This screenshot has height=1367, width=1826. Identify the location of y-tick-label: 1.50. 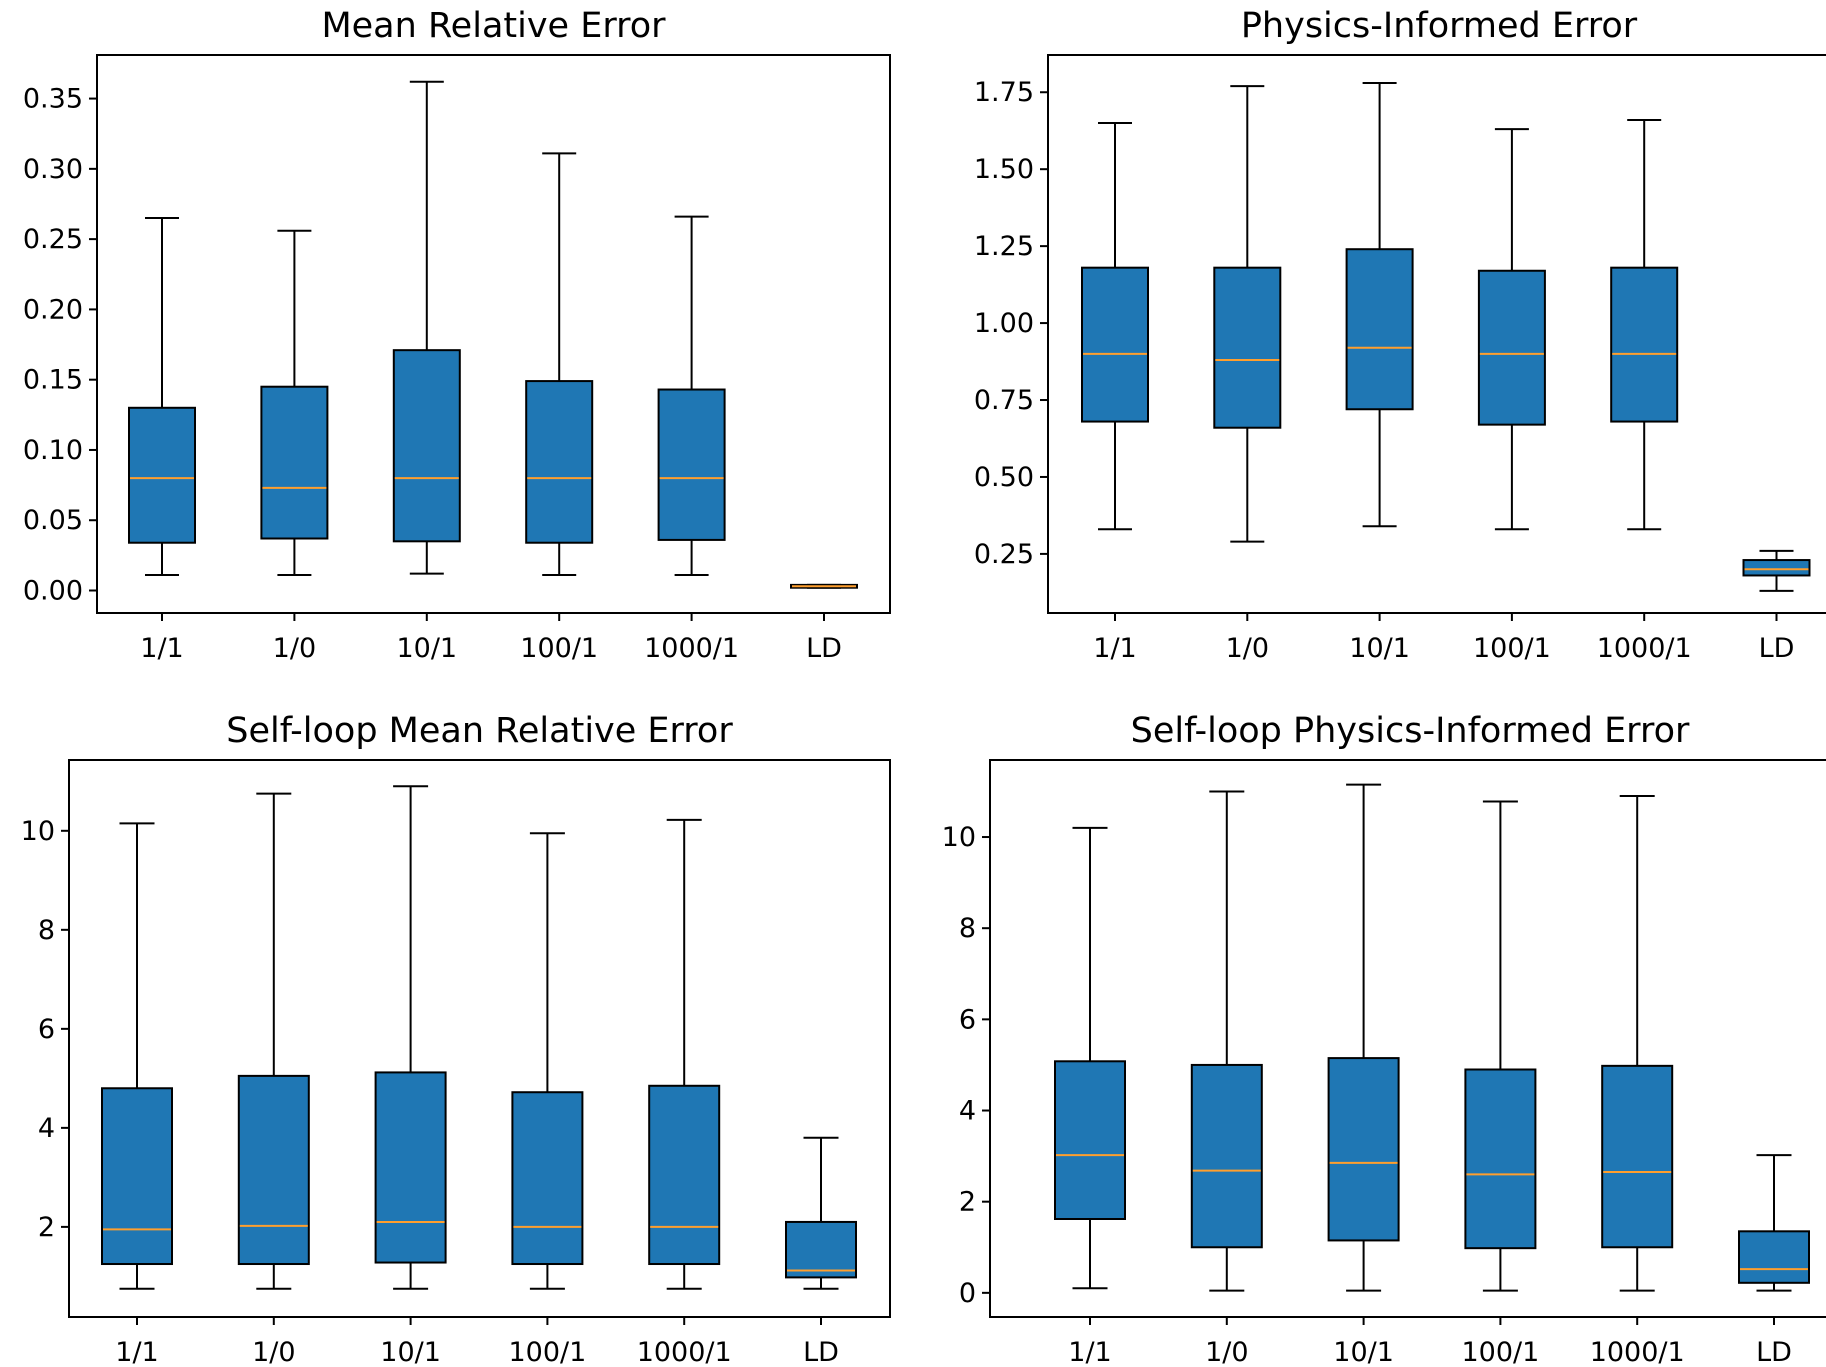
(1004, 169).